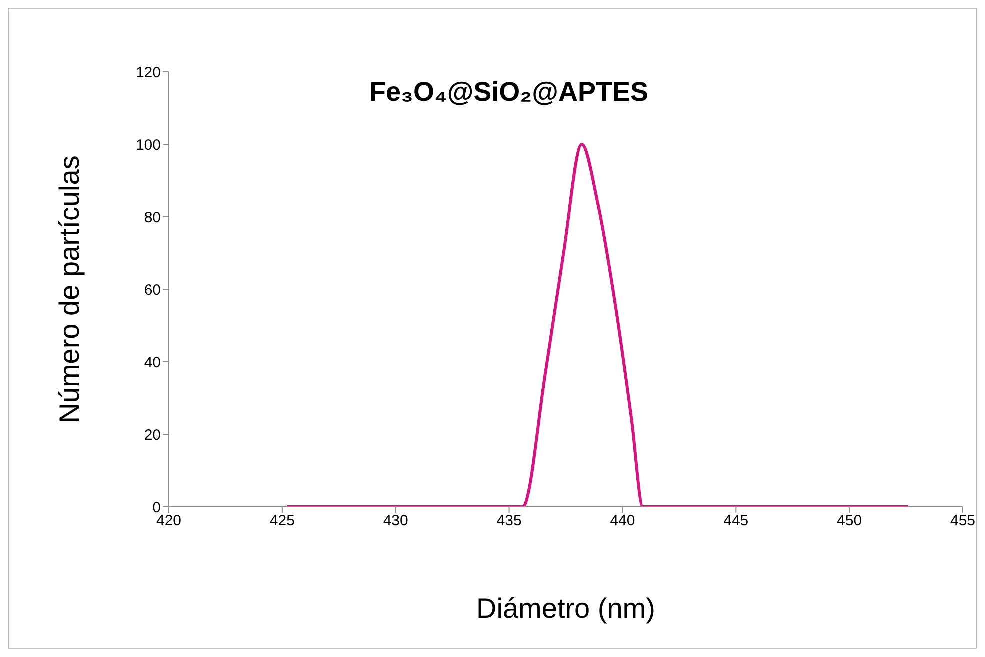  What do you see at coordinates (566, 608) in the screenshot?
I see `x-axis-title: Diámetro (nm)` at bounding box center [566, 608].